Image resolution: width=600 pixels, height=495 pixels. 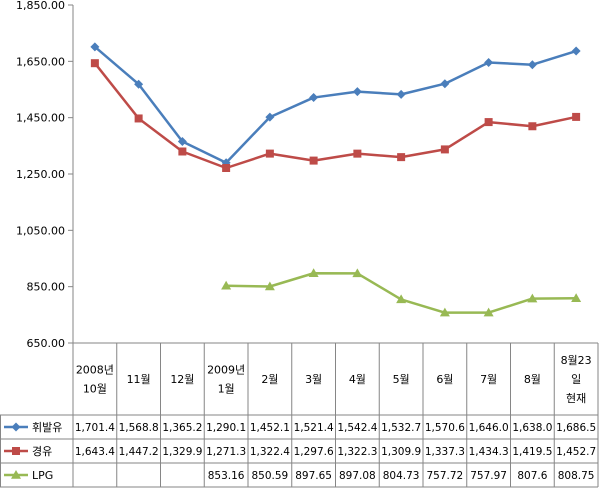 I want to click on table-cell-value: 1,521.4, so click(x=314, y=428).